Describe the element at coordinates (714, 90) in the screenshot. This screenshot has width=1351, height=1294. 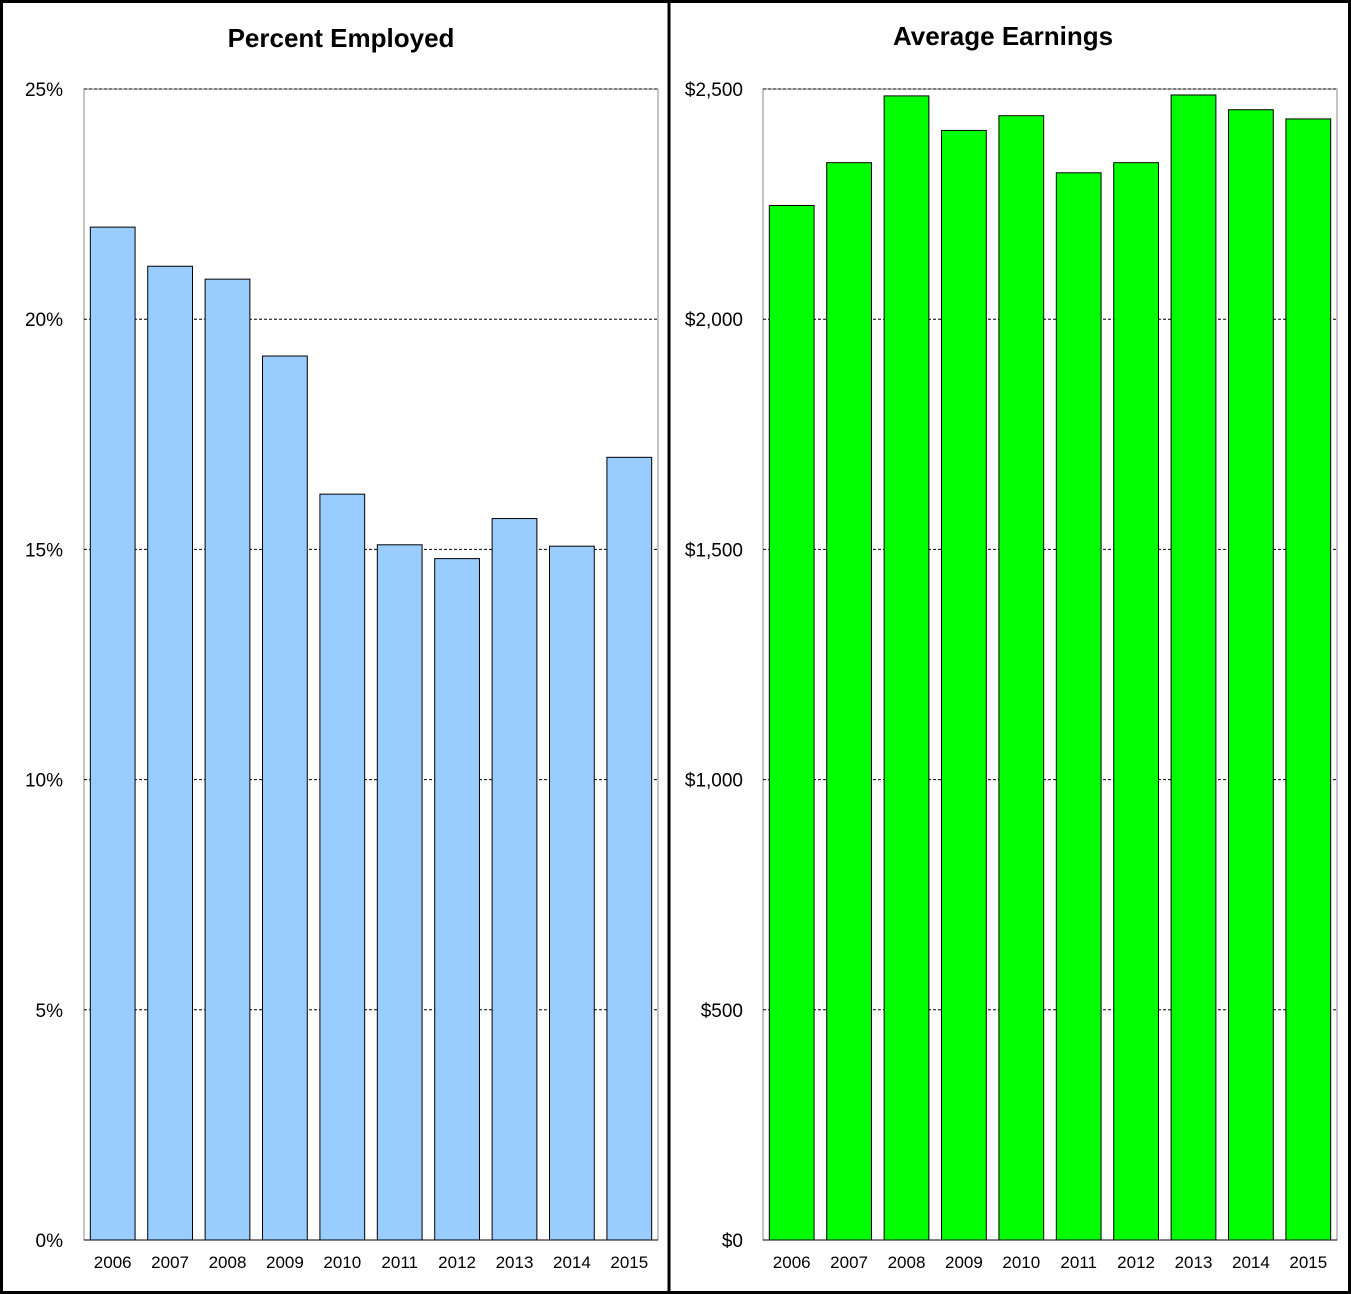
I see `y-tick-label: $2,500` at that location.